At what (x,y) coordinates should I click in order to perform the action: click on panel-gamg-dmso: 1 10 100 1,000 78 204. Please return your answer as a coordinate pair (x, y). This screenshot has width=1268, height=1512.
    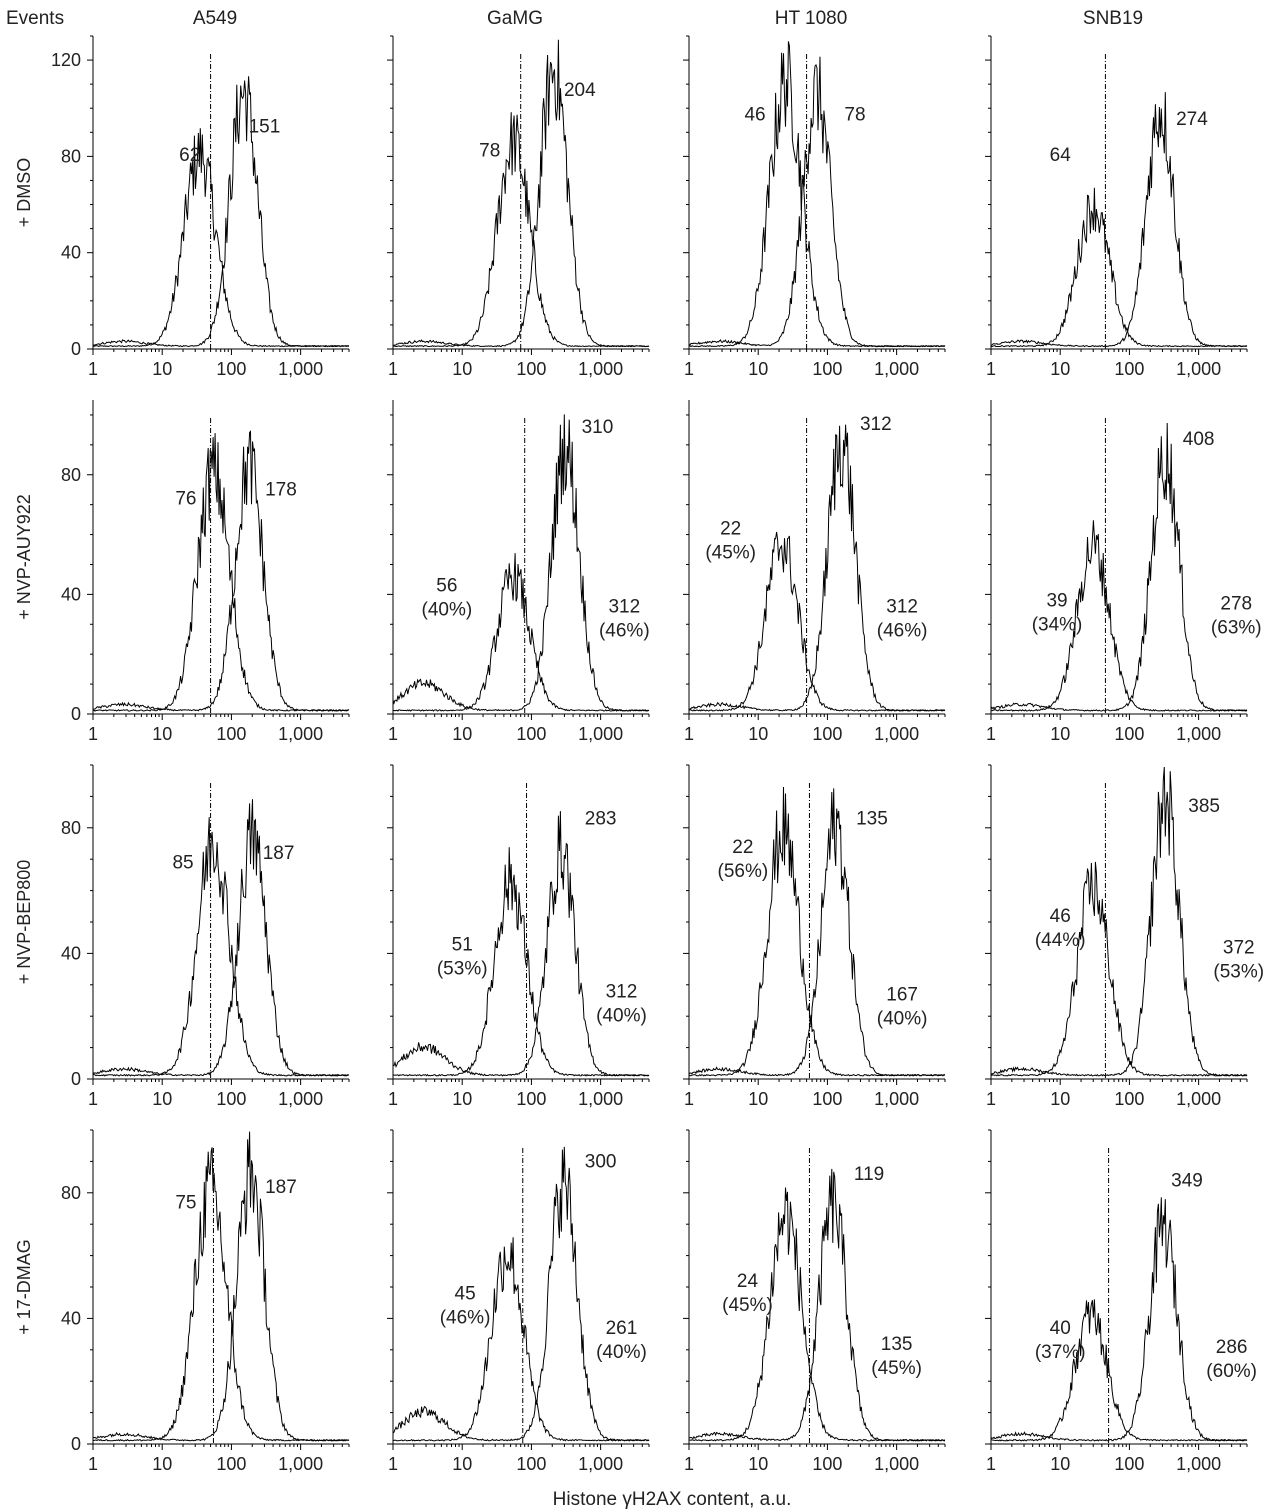
    Looking at the image, I should click on (518, 207).